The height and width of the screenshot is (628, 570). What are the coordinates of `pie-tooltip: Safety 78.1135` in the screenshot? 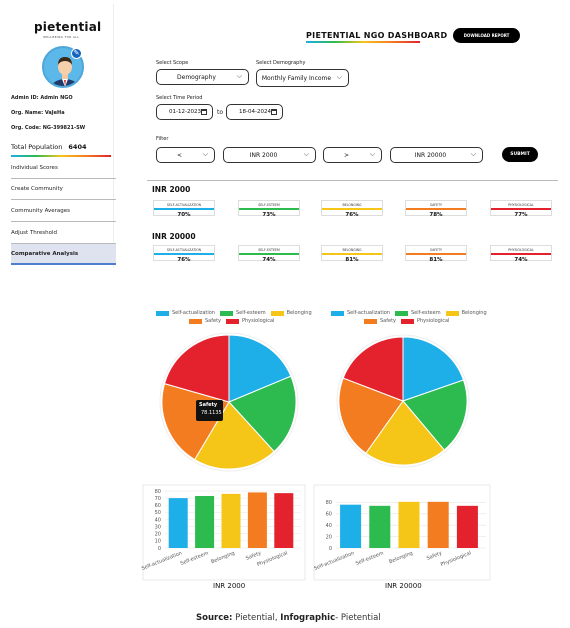 It's located at (209, 410).